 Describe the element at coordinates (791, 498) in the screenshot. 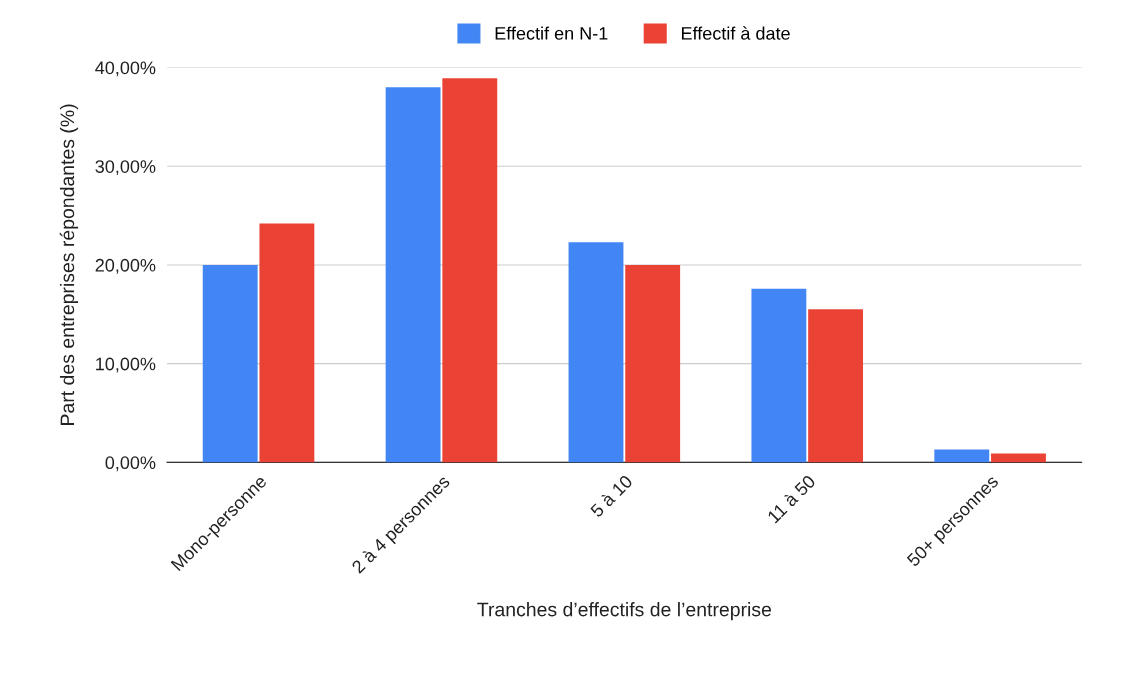

I see `x-tick-label: 11 à 50` at that location.